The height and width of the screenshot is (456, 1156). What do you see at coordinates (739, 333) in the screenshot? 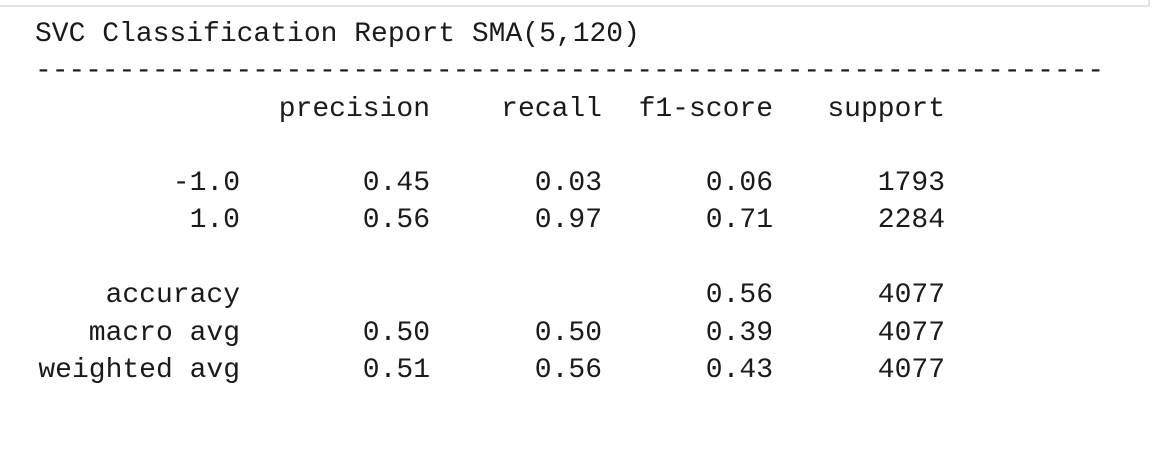
I see `cell: 0.39` at bounding box center [739, 333].